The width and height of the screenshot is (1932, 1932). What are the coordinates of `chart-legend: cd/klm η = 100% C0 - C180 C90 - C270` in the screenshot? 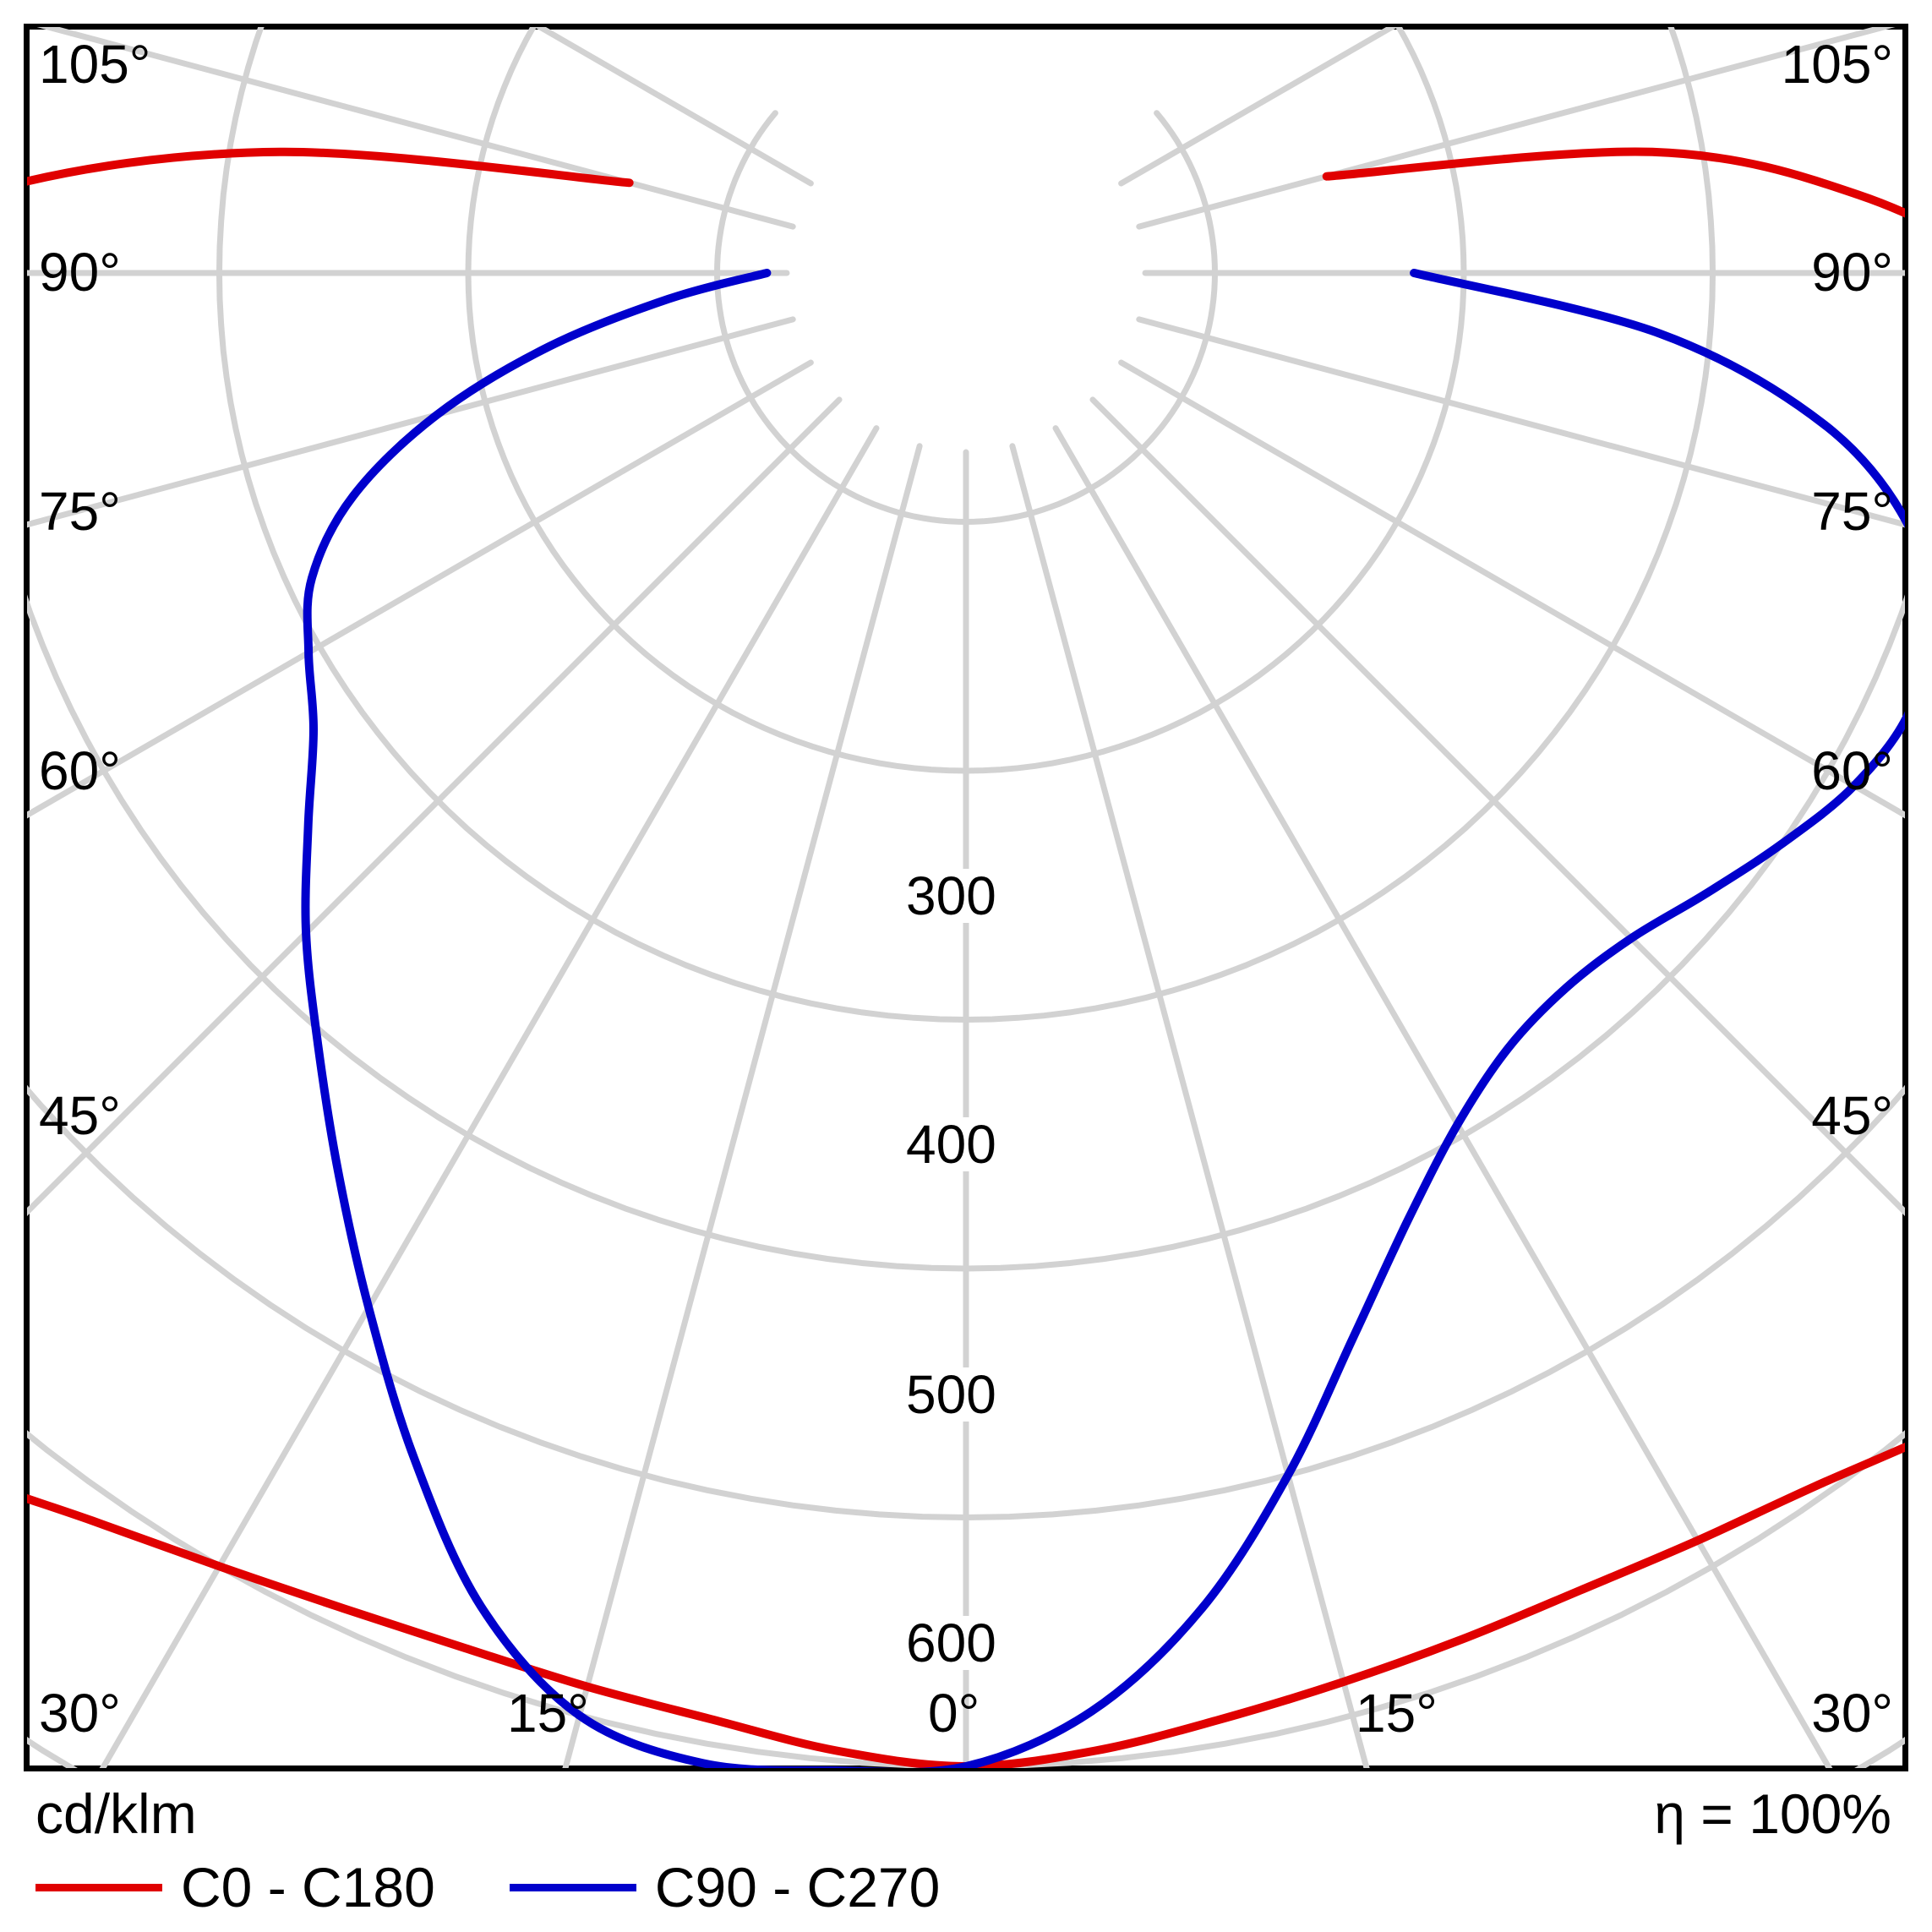 It's located at (966, 1851).